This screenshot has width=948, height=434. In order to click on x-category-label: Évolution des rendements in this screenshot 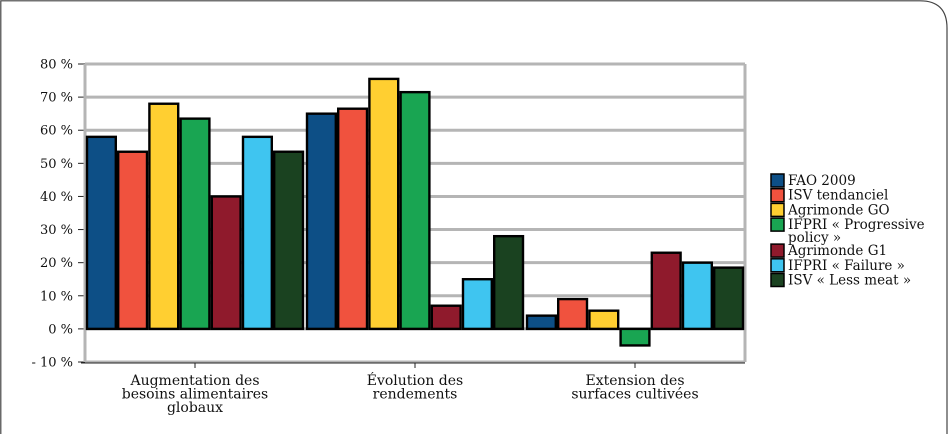, I will do `click(415, 387)`.